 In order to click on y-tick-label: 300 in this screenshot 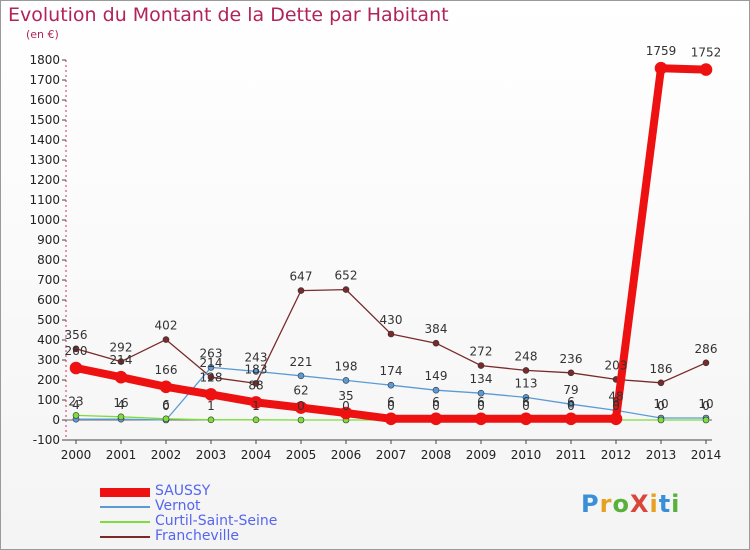, I will do `click(48, 360)`.